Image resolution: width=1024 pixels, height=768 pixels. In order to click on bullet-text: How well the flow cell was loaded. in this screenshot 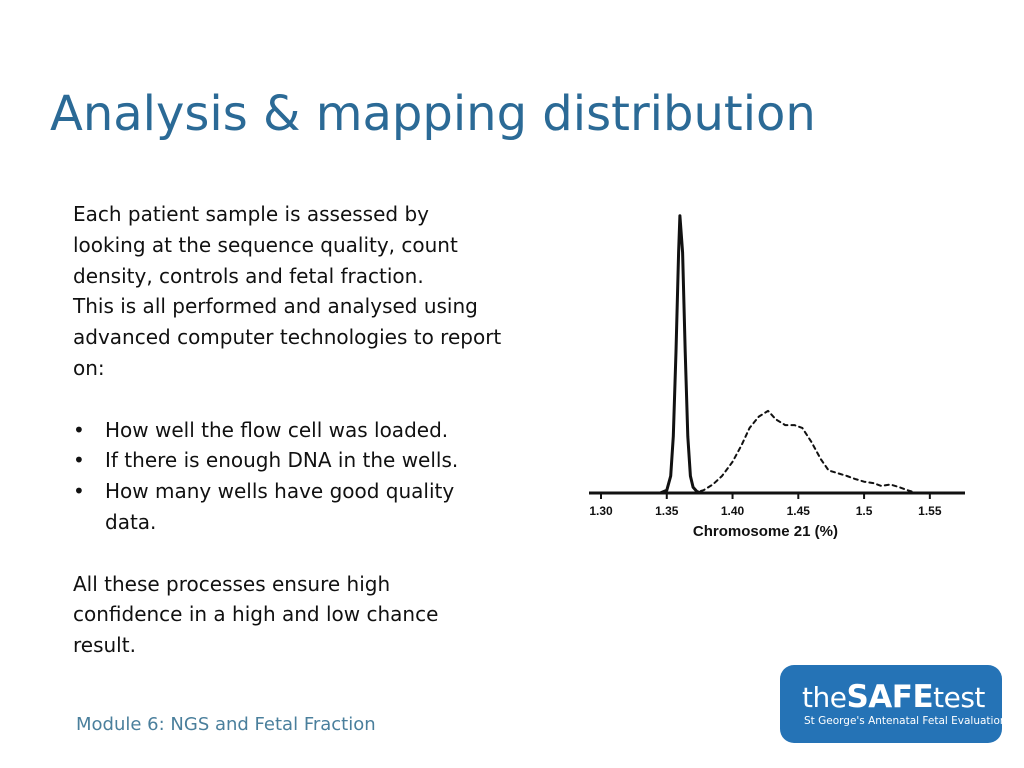, I will do `click(277, 429)`.